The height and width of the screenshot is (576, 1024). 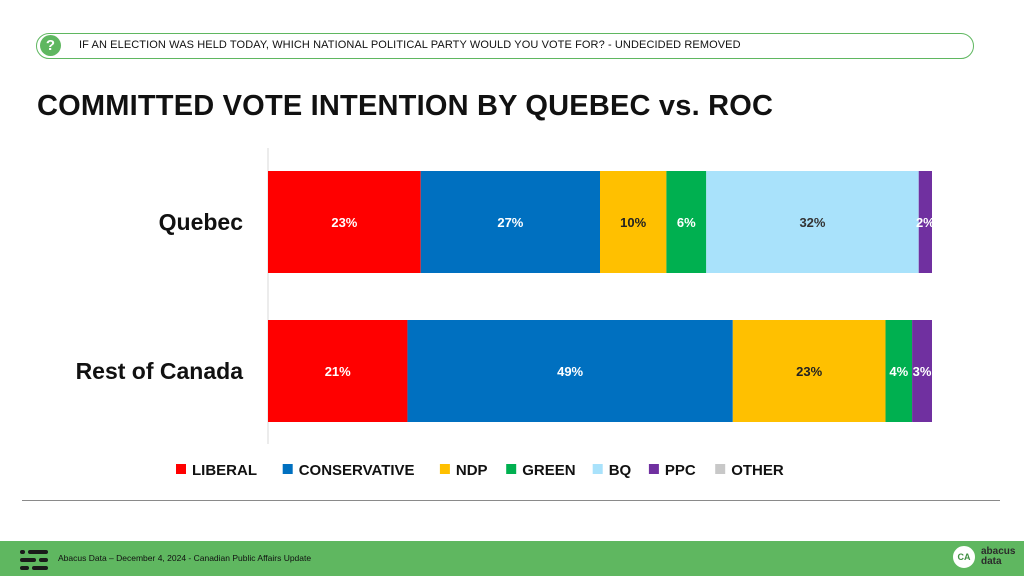 I want to click on data-label: 49%, so click(x=570, y=371).